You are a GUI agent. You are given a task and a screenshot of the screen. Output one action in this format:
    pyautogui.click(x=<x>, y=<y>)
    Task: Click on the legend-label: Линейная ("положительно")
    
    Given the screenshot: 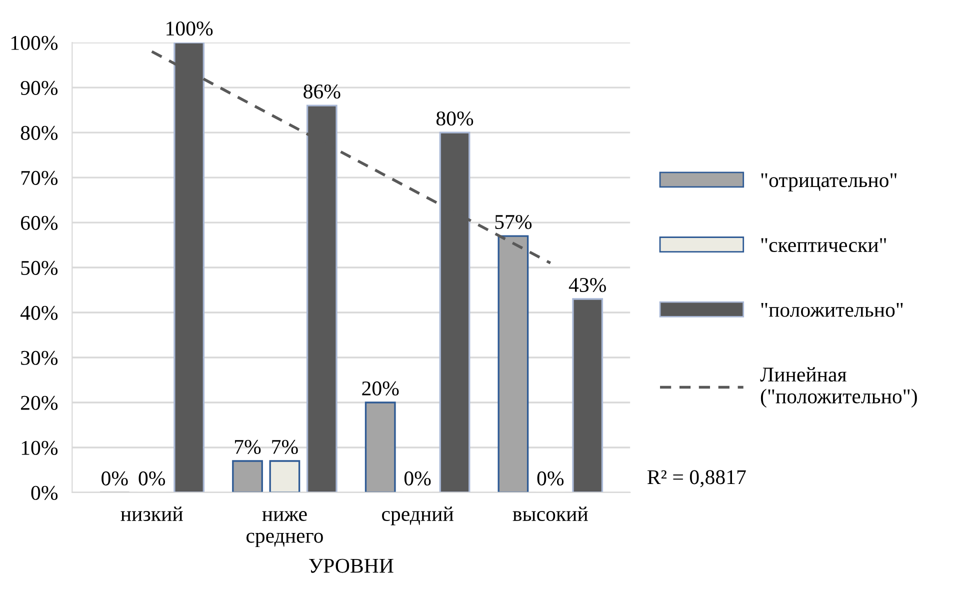 What is the action you would take?
    pyautogui.click(x=838, y=387)
    